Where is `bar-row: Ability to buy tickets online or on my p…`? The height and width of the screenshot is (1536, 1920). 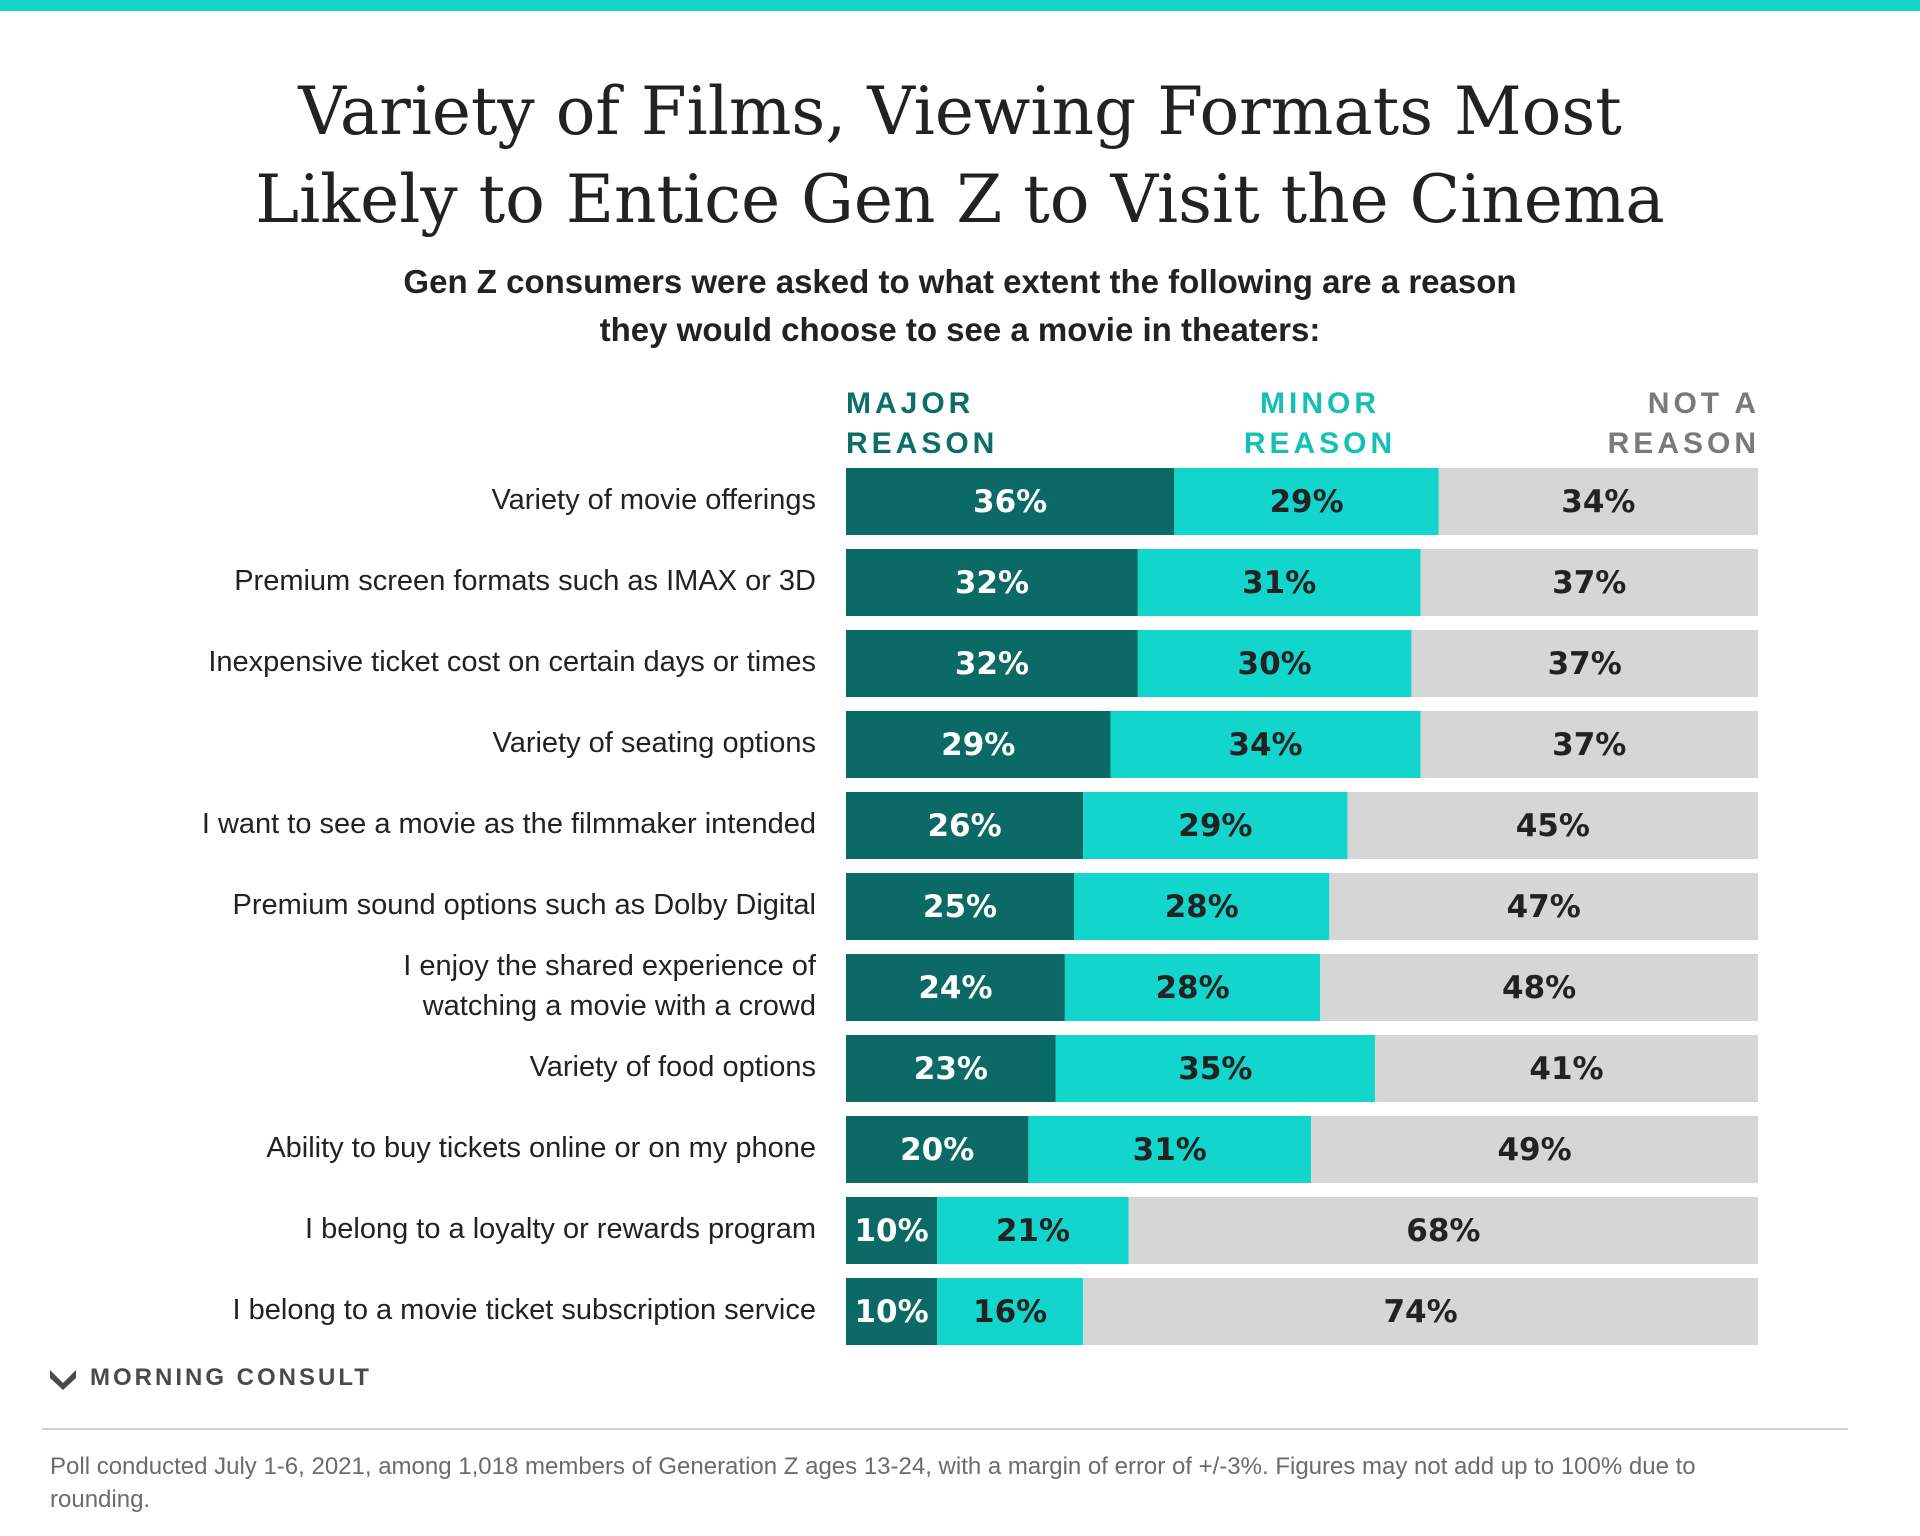
bar-row: Ability to buy tickets online or on my p… is located at coordinates (1012, 1149).